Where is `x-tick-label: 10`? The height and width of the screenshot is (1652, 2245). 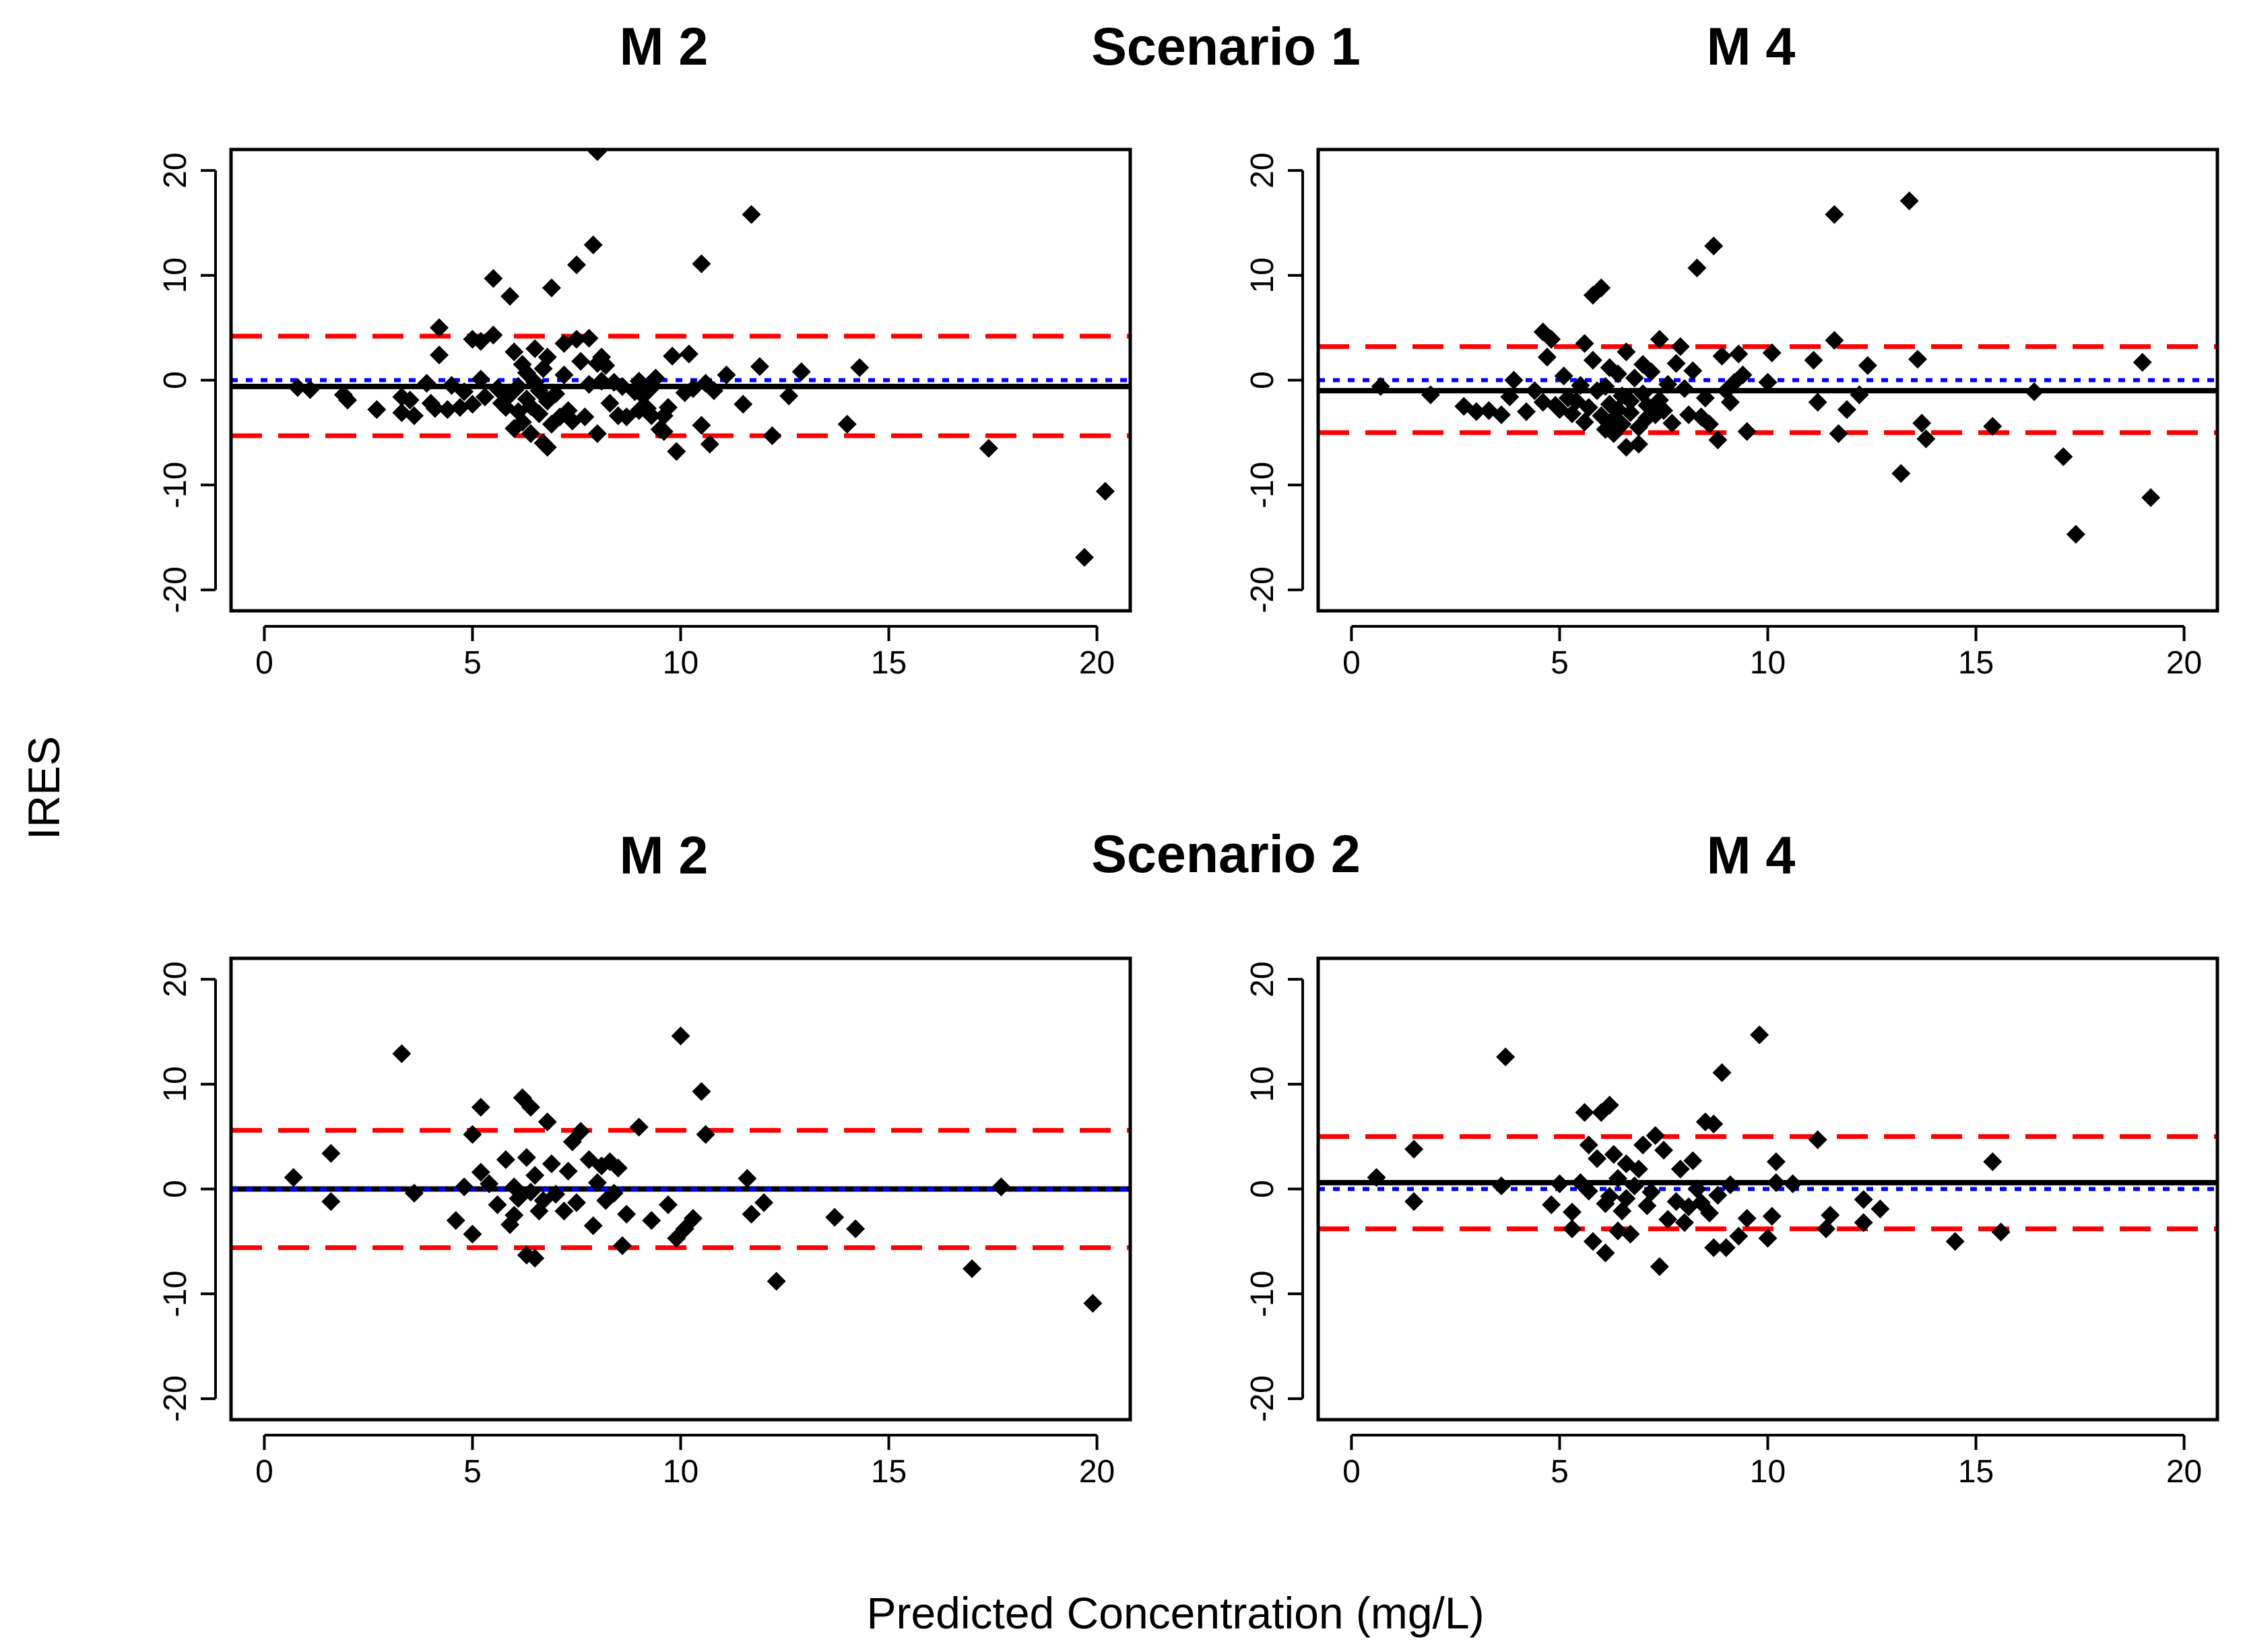
x-tick-label: 10 is located at coordinates (1768, 1472).